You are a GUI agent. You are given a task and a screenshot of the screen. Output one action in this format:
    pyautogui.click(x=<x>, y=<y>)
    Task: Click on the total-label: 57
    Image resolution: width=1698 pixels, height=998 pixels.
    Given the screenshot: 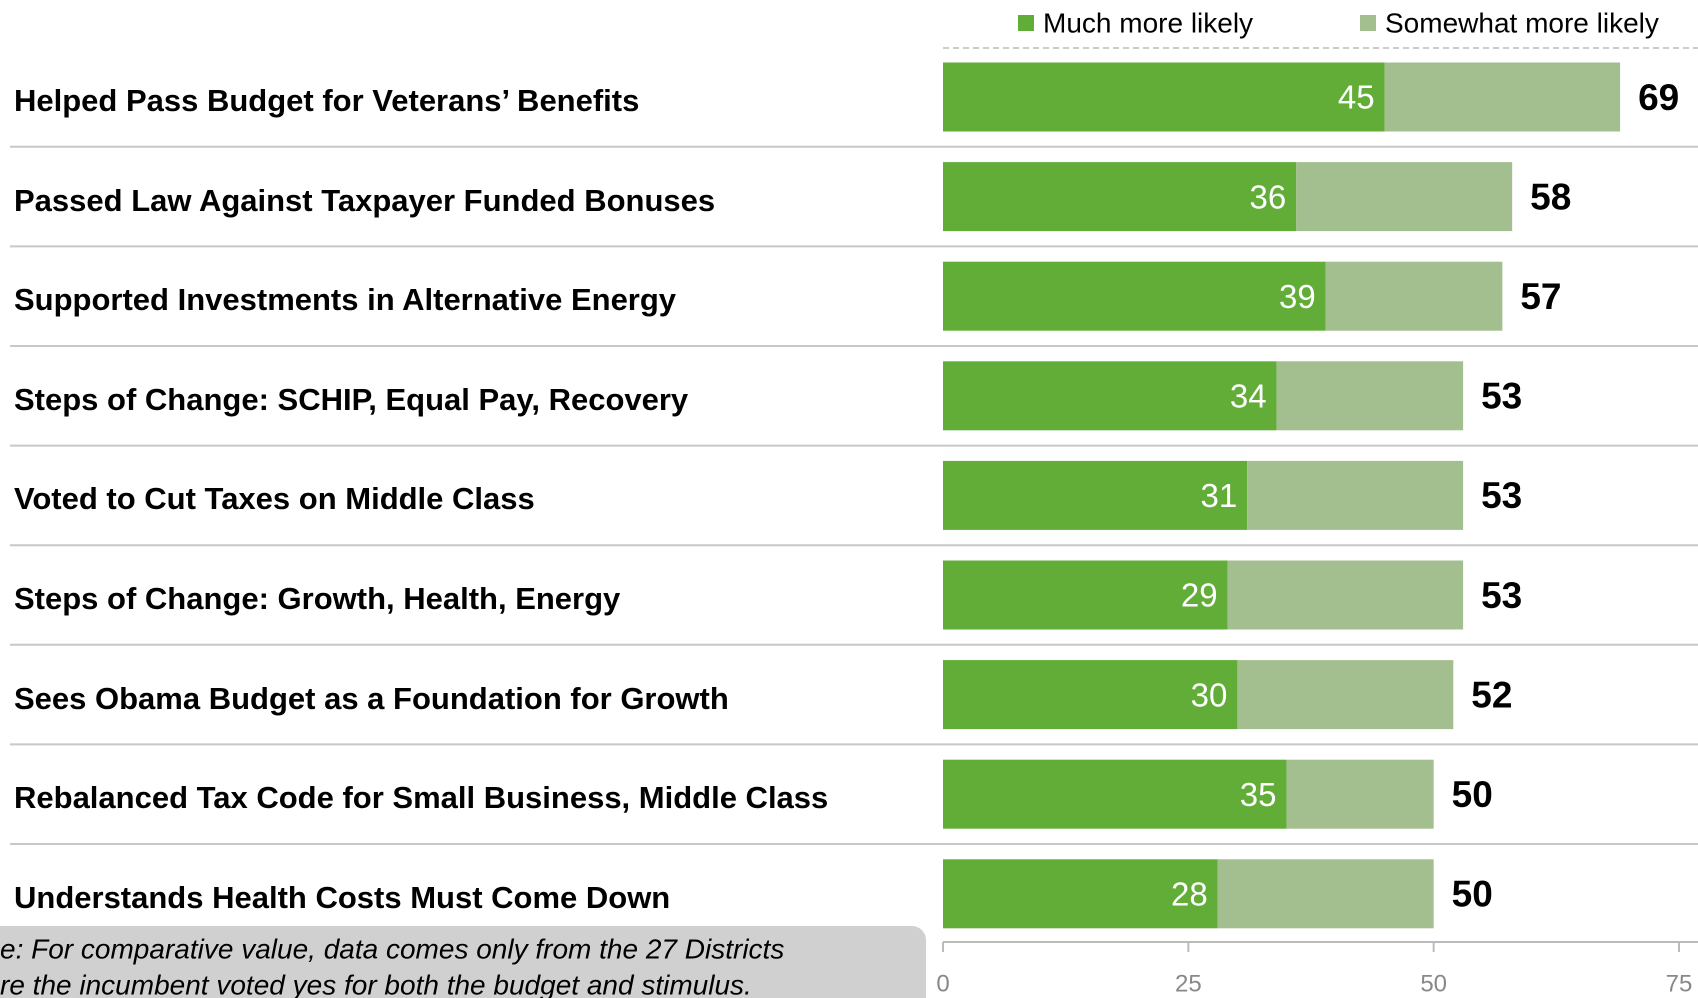 What is the action you would take?
    pyautogui.click(x=1540, y=296)
    